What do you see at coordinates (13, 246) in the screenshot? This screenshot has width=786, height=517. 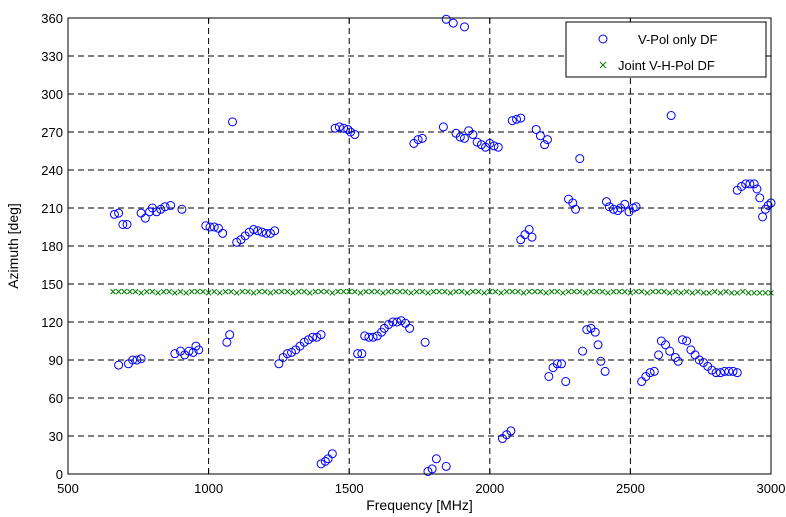 I see `y-axis-label: Azimuth [deg]` at bounding box center [13, 246].